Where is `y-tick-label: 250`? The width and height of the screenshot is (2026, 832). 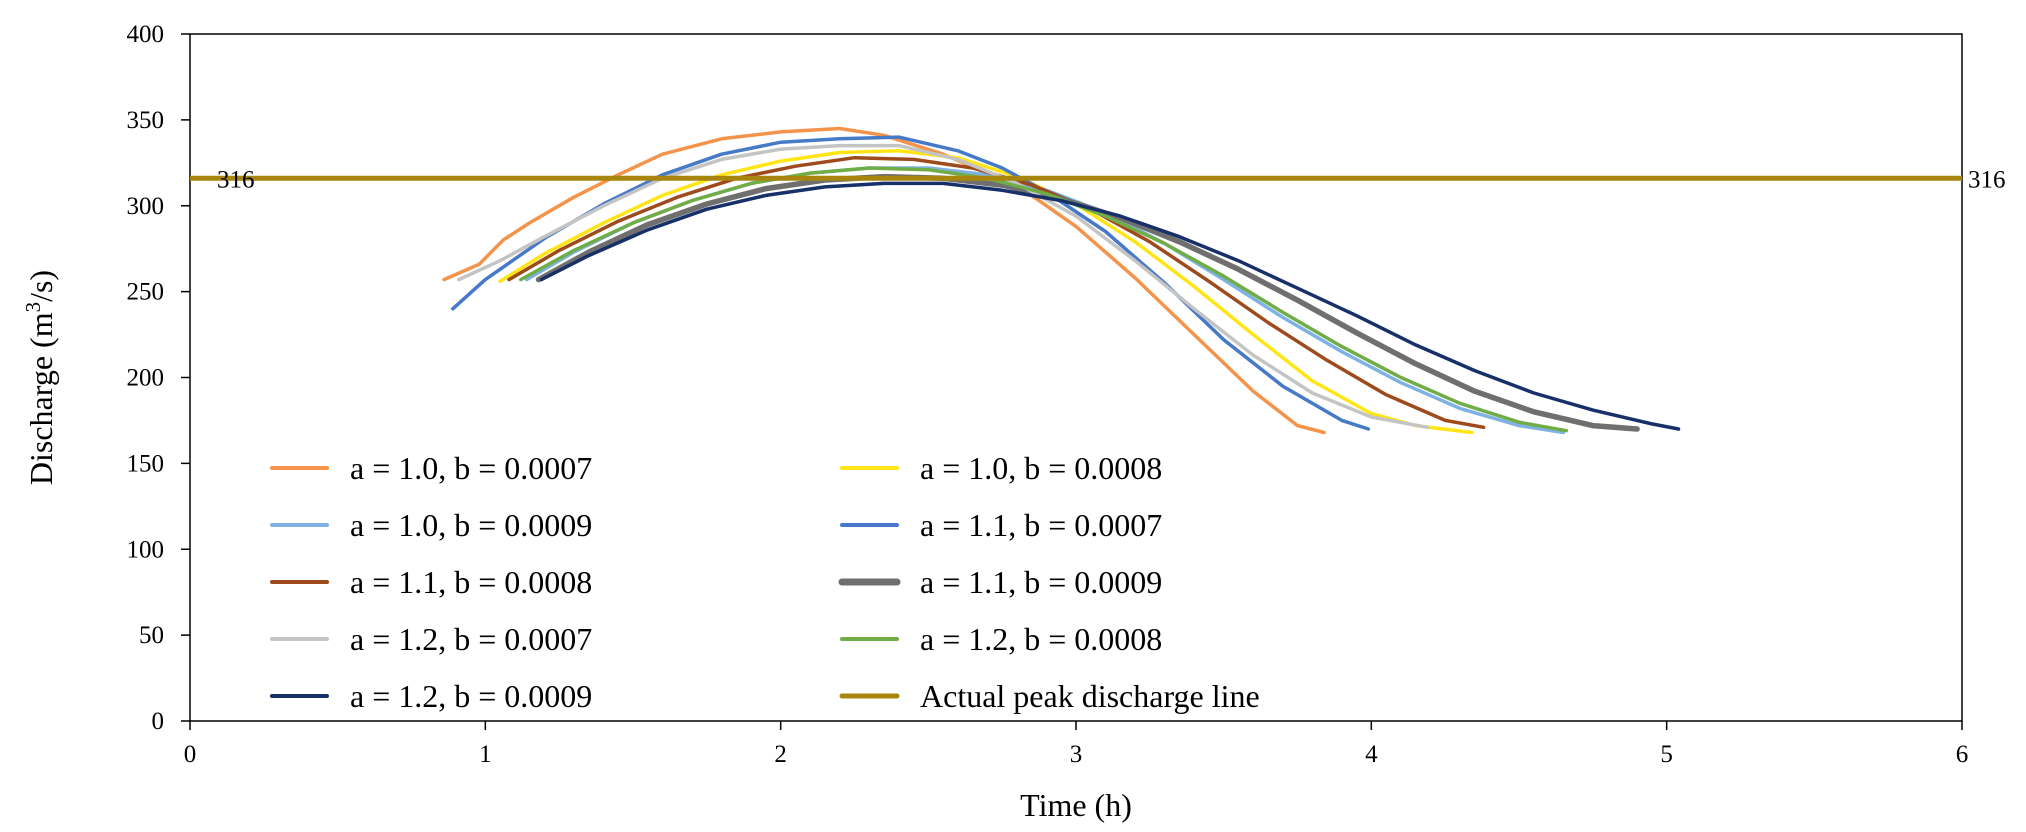 y-tick-label: 250 is located at coordinates (146, 292).